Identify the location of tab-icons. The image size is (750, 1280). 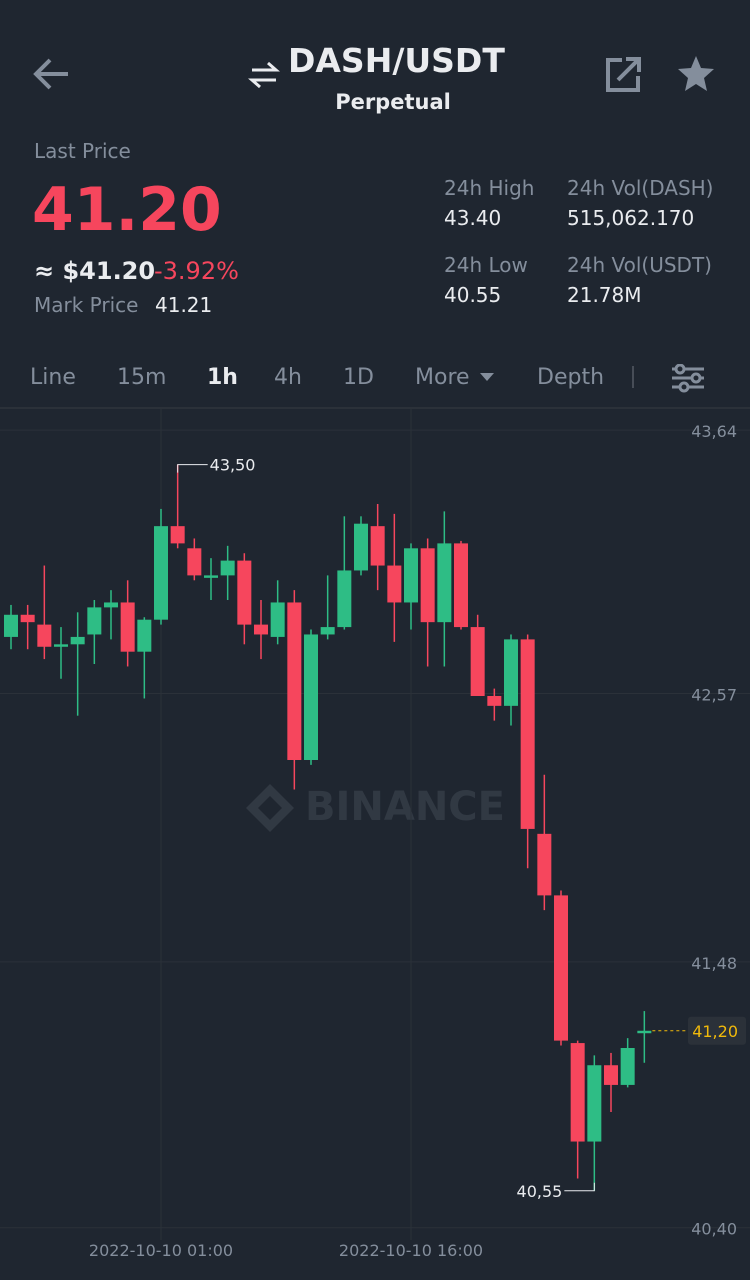
(592, 378).